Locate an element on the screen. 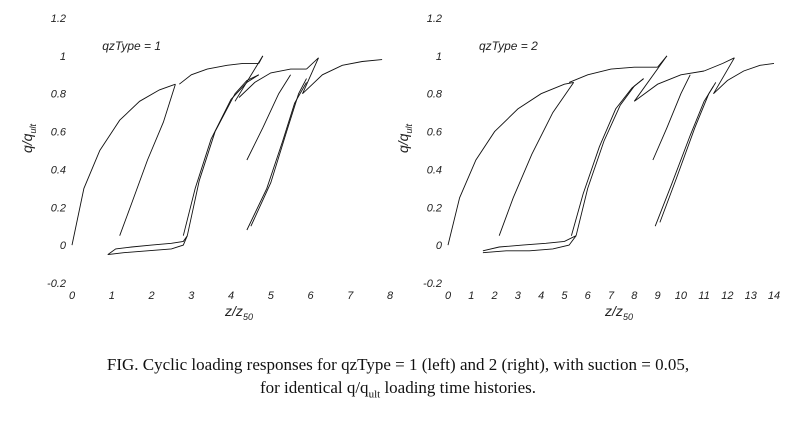 The height and width of the screenshot is (431, 796). caption-prefix: for identical q/q is located at coordinates (314, 387).